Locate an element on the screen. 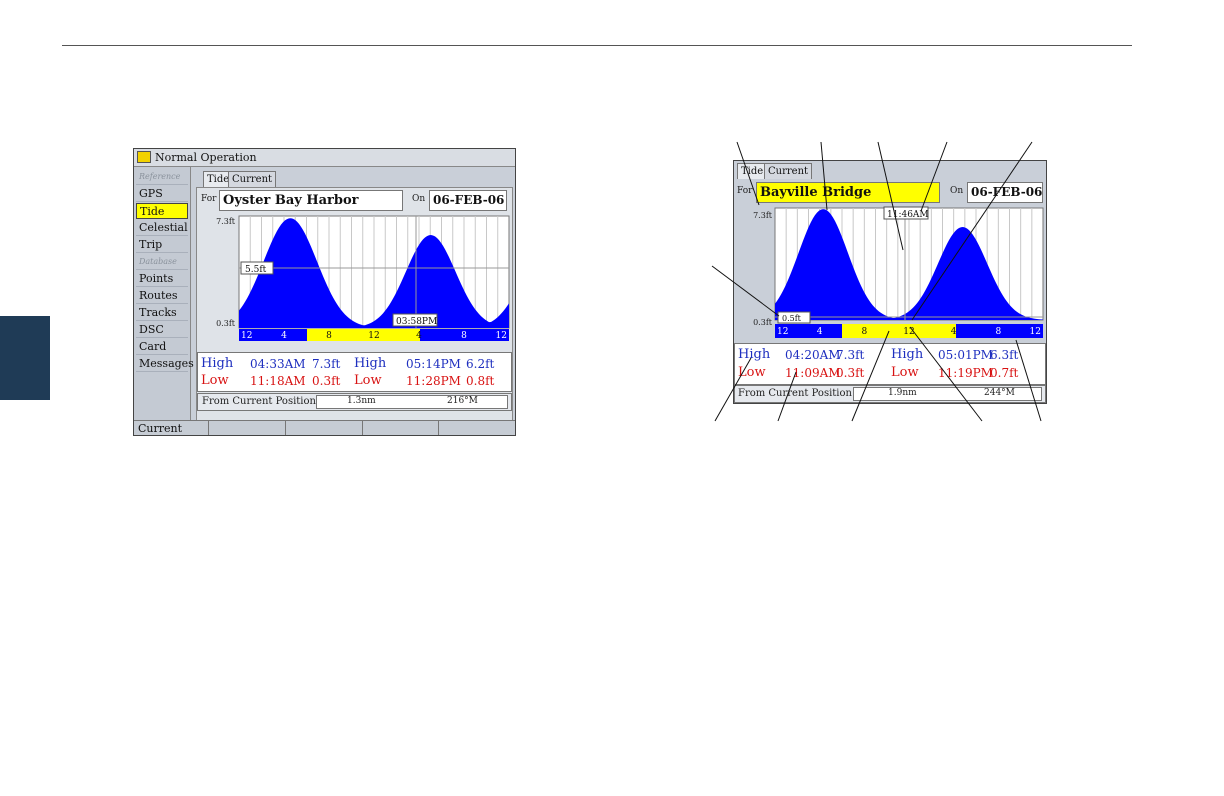  high-label-2-2: High is located at coordinates (907, 354).